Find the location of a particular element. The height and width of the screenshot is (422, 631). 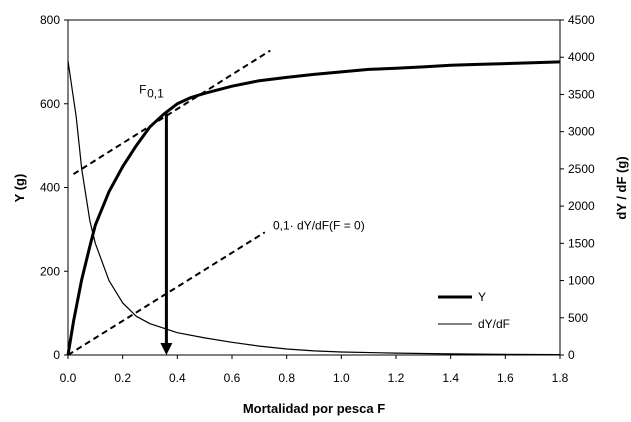

y-right-axis-title: dY / dF (g) is located at coordinates (621, 187).